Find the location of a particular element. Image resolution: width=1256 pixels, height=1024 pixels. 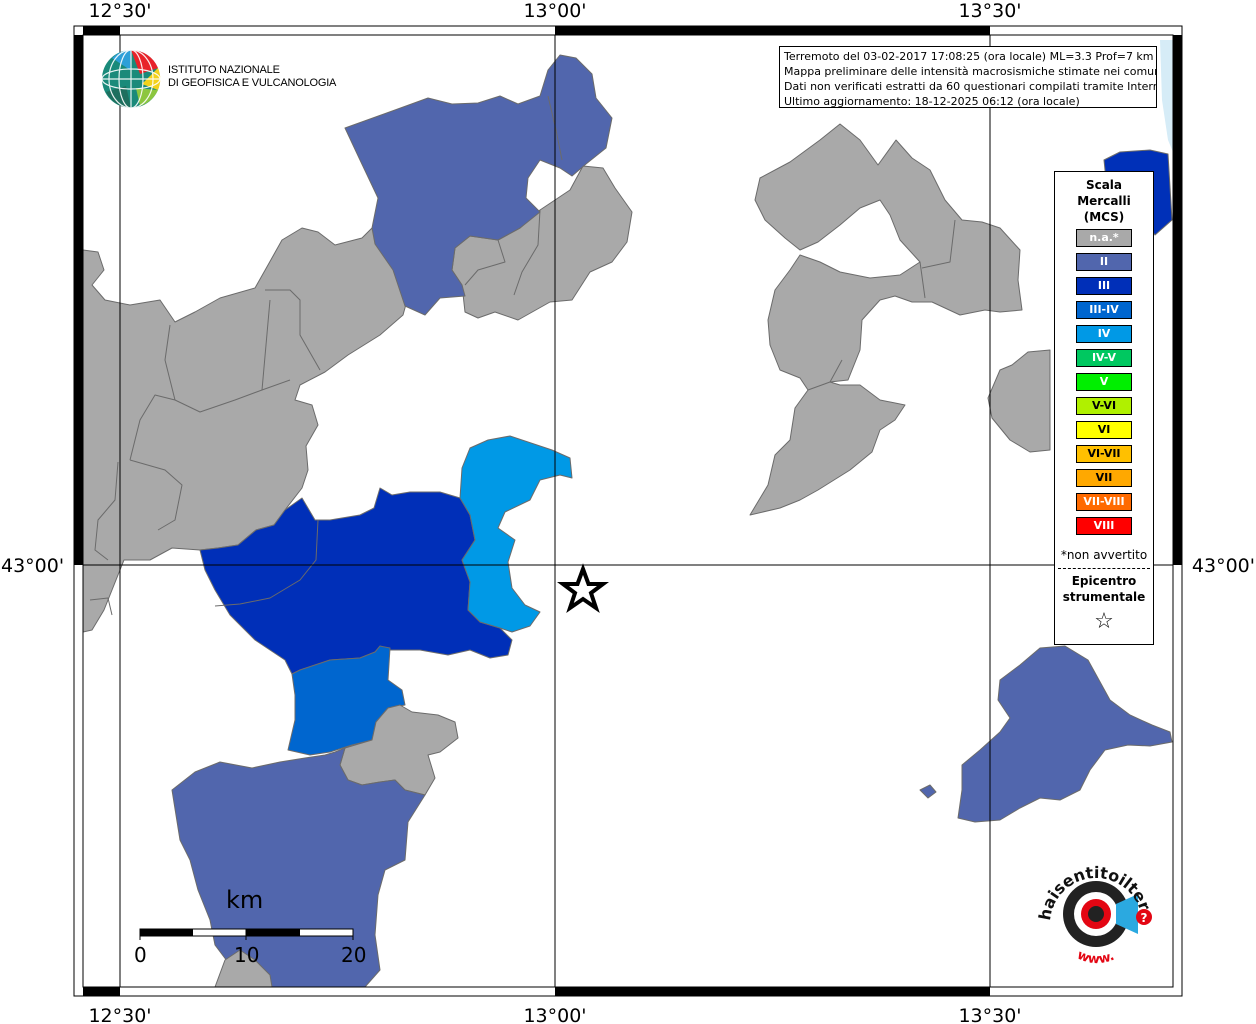

epicenter-star is located at coordinates (583, 588).